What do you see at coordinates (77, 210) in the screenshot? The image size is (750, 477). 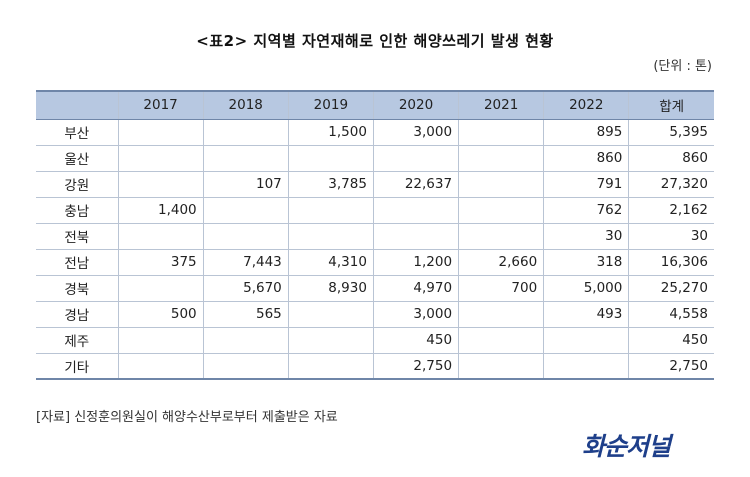 I see `row-label-cell: 충남` at bounding box center [77, 210].